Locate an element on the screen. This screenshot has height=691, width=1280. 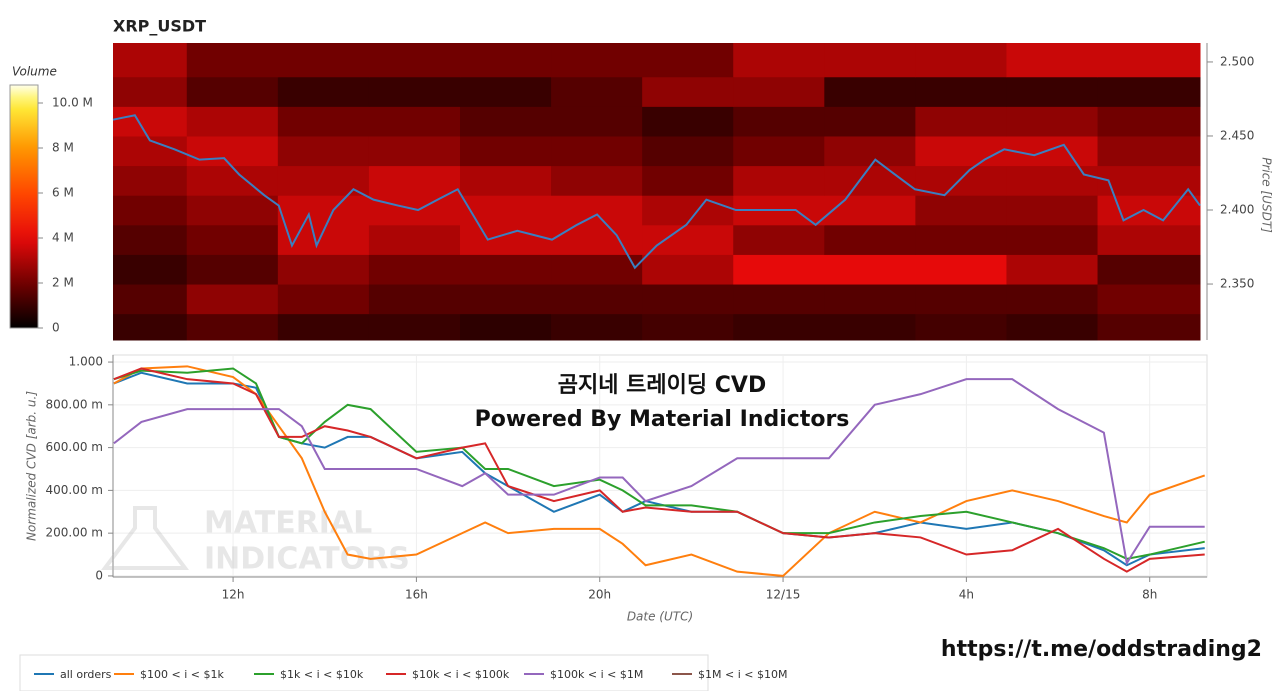
watermark-icon is located at coordinates (145, 538).